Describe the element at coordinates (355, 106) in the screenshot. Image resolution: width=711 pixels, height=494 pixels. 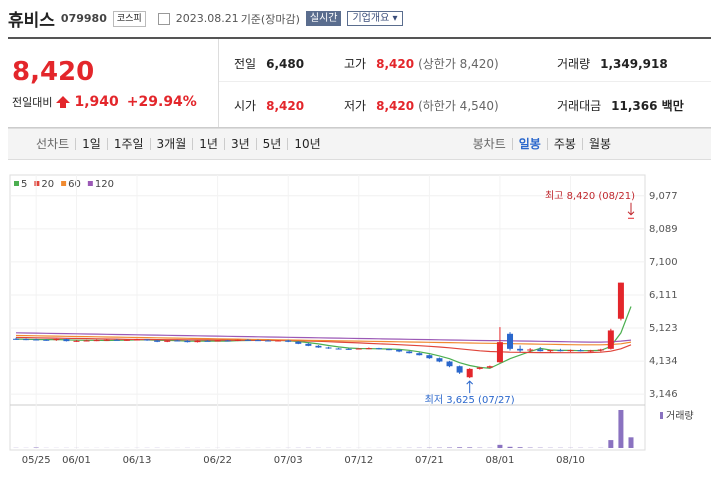
I see `stat-label: 저가` at that location.